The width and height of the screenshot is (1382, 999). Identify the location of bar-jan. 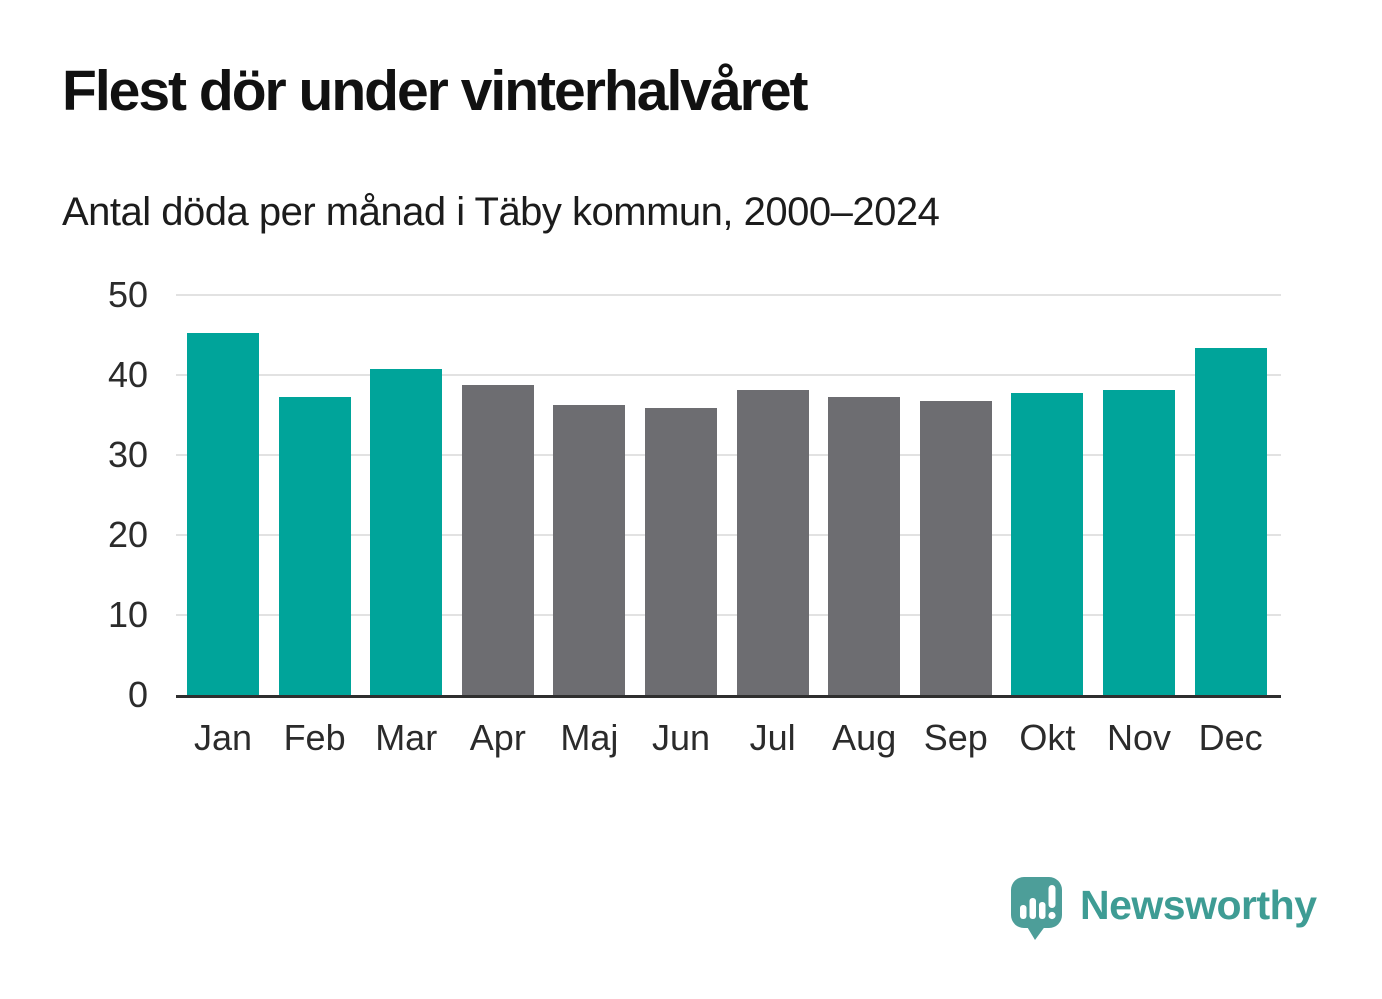
(223, 513).